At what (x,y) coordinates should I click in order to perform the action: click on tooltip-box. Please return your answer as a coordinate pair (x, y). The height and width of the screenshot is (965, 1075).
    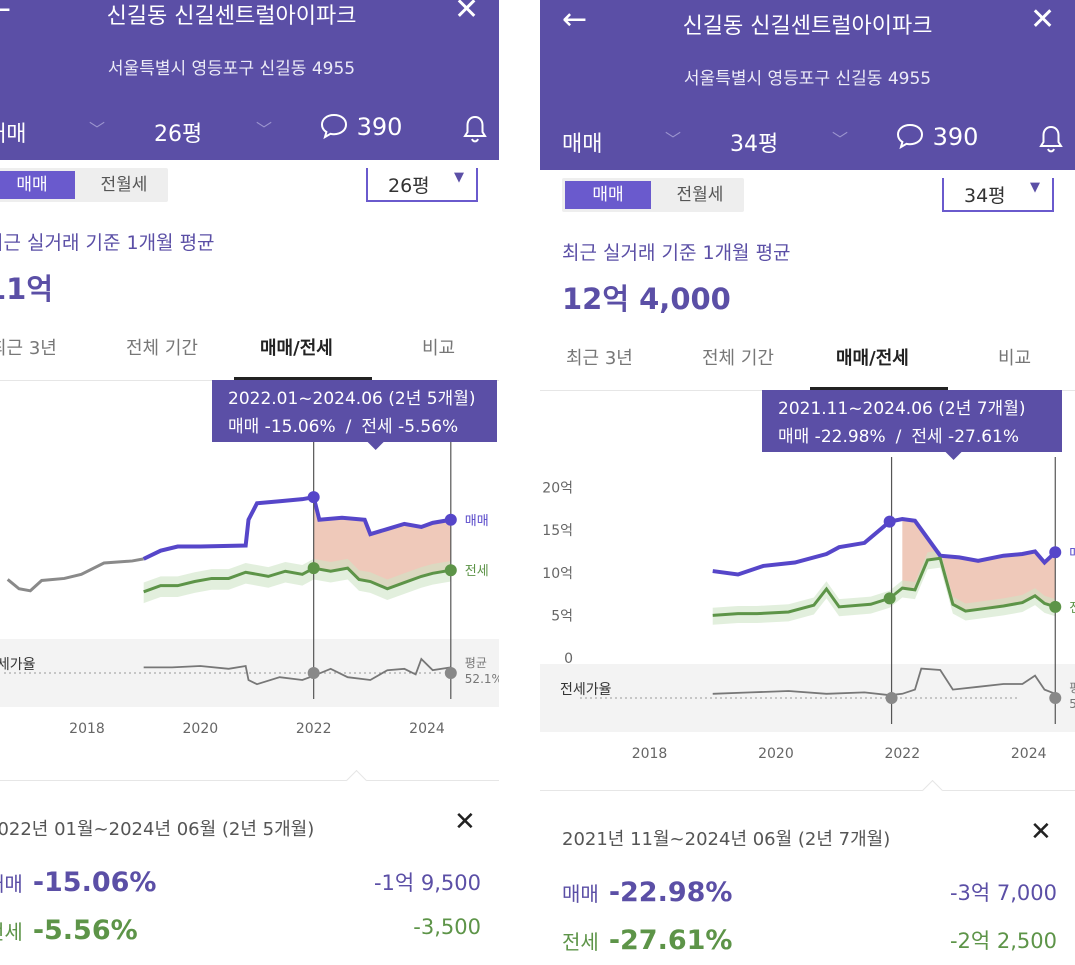
    Looking at the image, I should click on (354, 411).